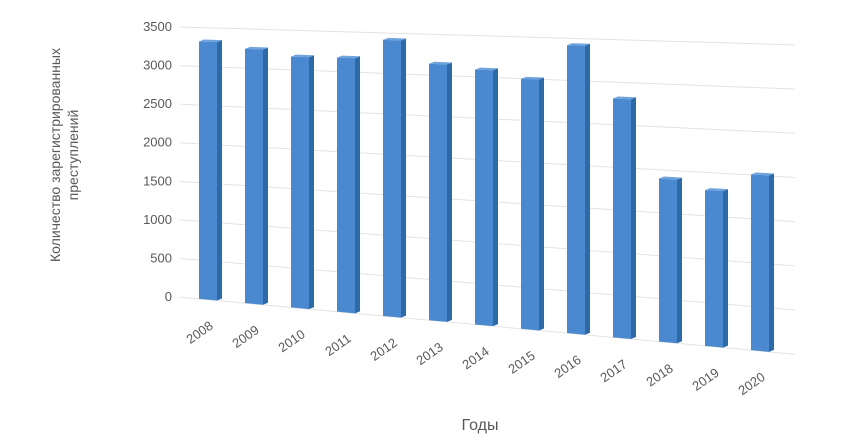 This screenshot has height=446, width=849. I want to click on y-tick-label: 500, so click(161, 257).